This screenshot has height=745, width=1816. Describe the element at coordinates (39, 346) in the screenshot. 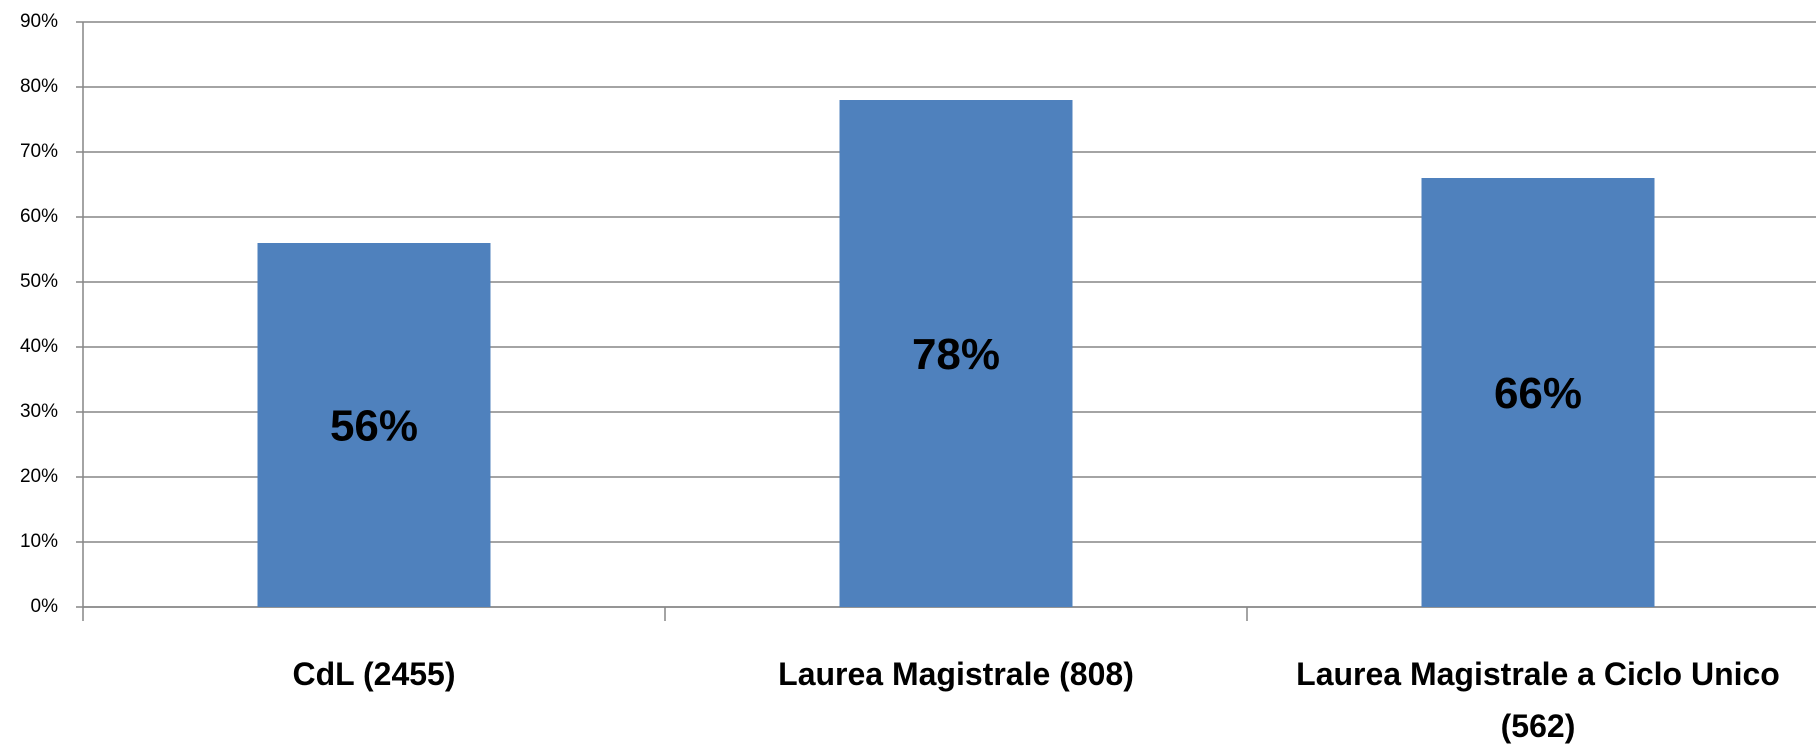

I see `y-tick-label: 40%` at that location.